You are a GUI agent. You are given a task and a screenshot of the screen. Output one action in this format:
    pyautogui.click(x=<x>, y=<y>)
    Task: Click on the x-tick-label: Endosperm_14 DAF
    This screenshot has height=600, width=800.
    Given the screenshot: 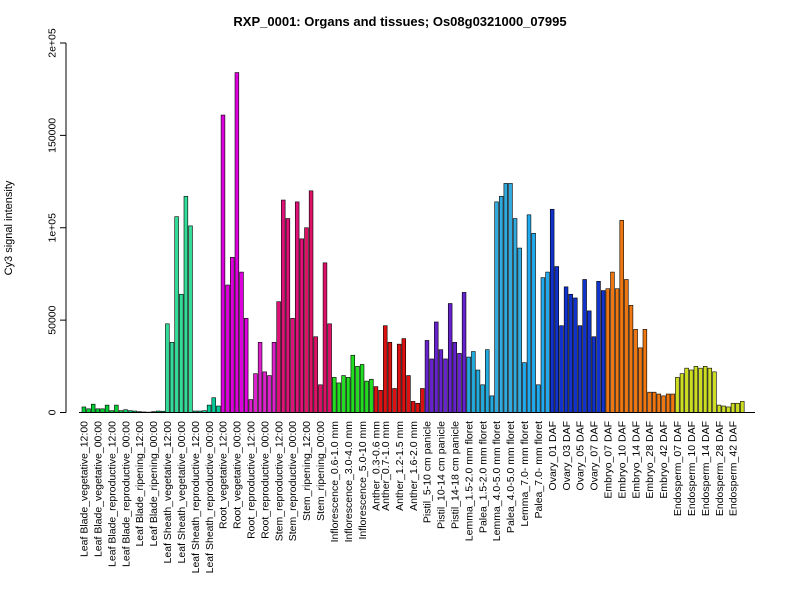 What is the action you would take?
    pyautogui.click(x=706, y=468)
    